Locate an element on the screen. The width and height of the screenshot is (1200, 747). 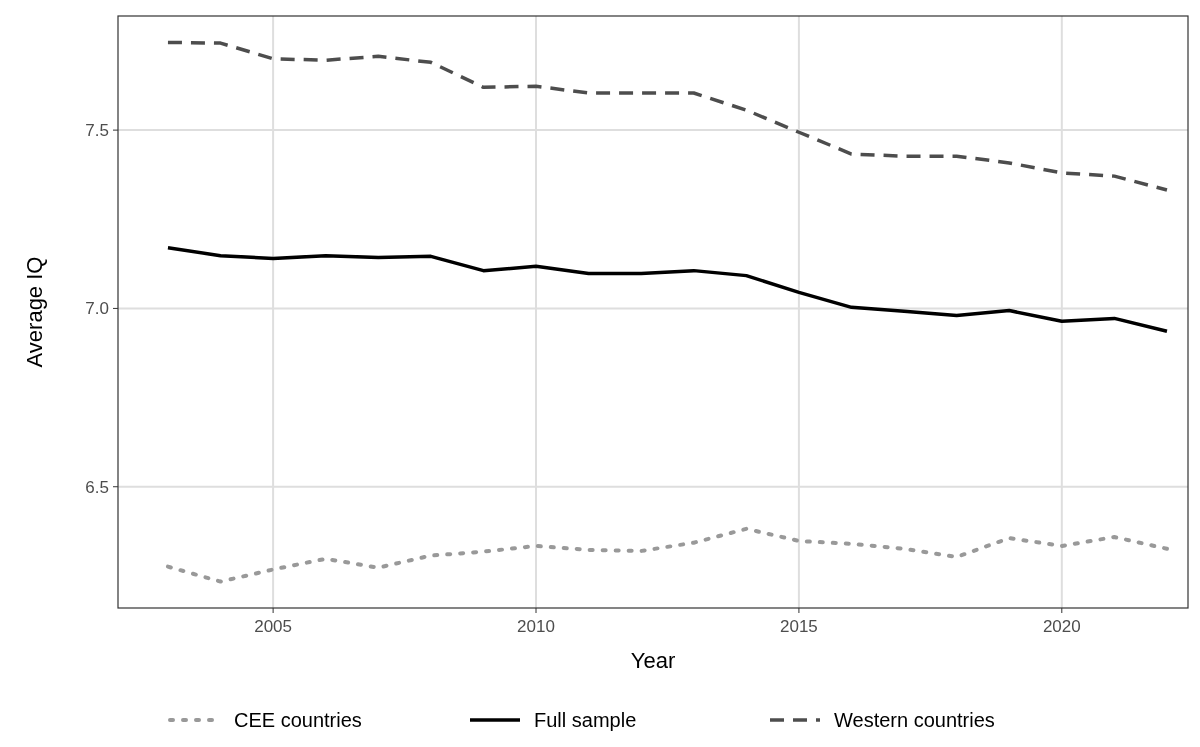
legend-label: CEE countries is located at coordinates (298, 720).